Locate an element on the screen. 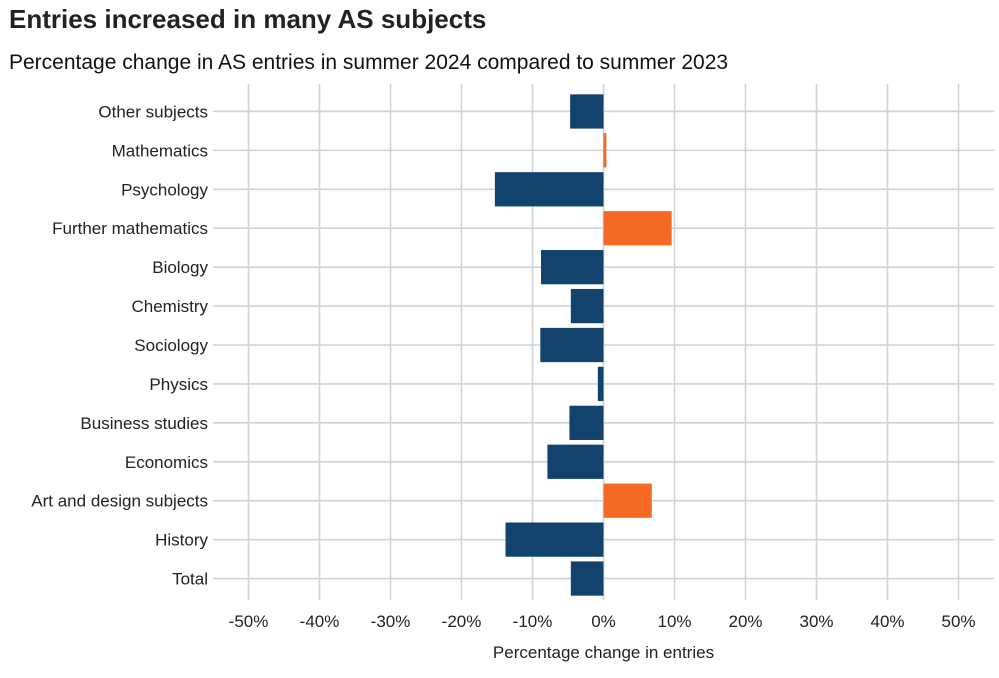  y-tick-label: Mathematics is located at coordinates (160, 150).